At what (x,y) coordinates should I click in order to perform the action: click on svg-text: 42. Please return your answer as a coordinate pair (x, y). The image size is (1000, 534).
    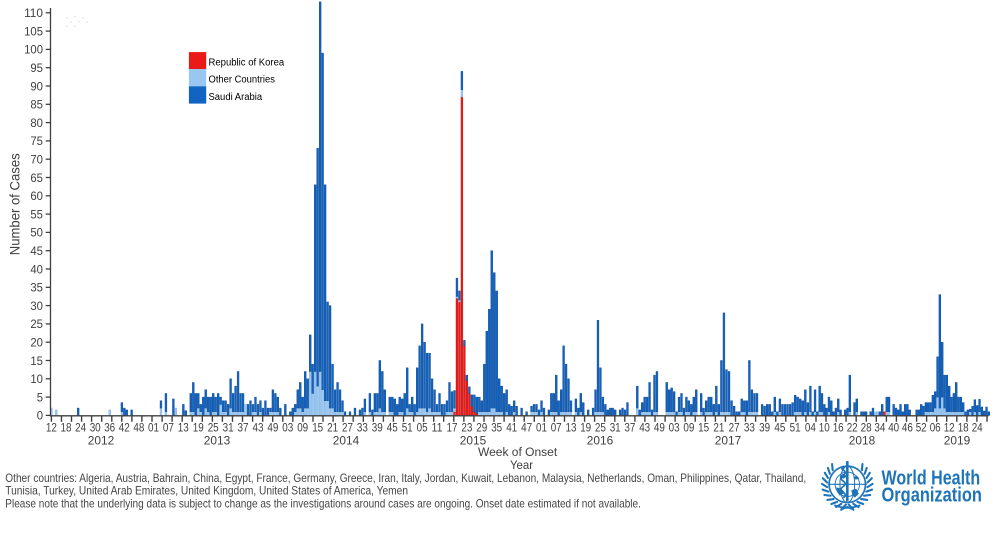
    Looking at the image, I should click on (124, 428).